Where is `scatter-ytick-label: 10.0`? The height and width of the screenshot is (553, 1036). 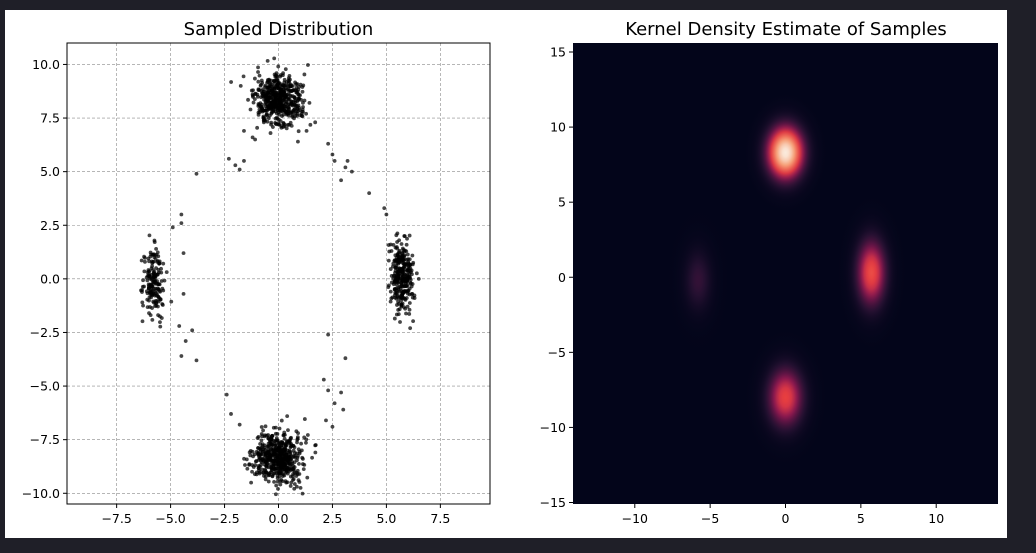
scatter-ytick-label: 10.0 is located at coordinates (46, 64).